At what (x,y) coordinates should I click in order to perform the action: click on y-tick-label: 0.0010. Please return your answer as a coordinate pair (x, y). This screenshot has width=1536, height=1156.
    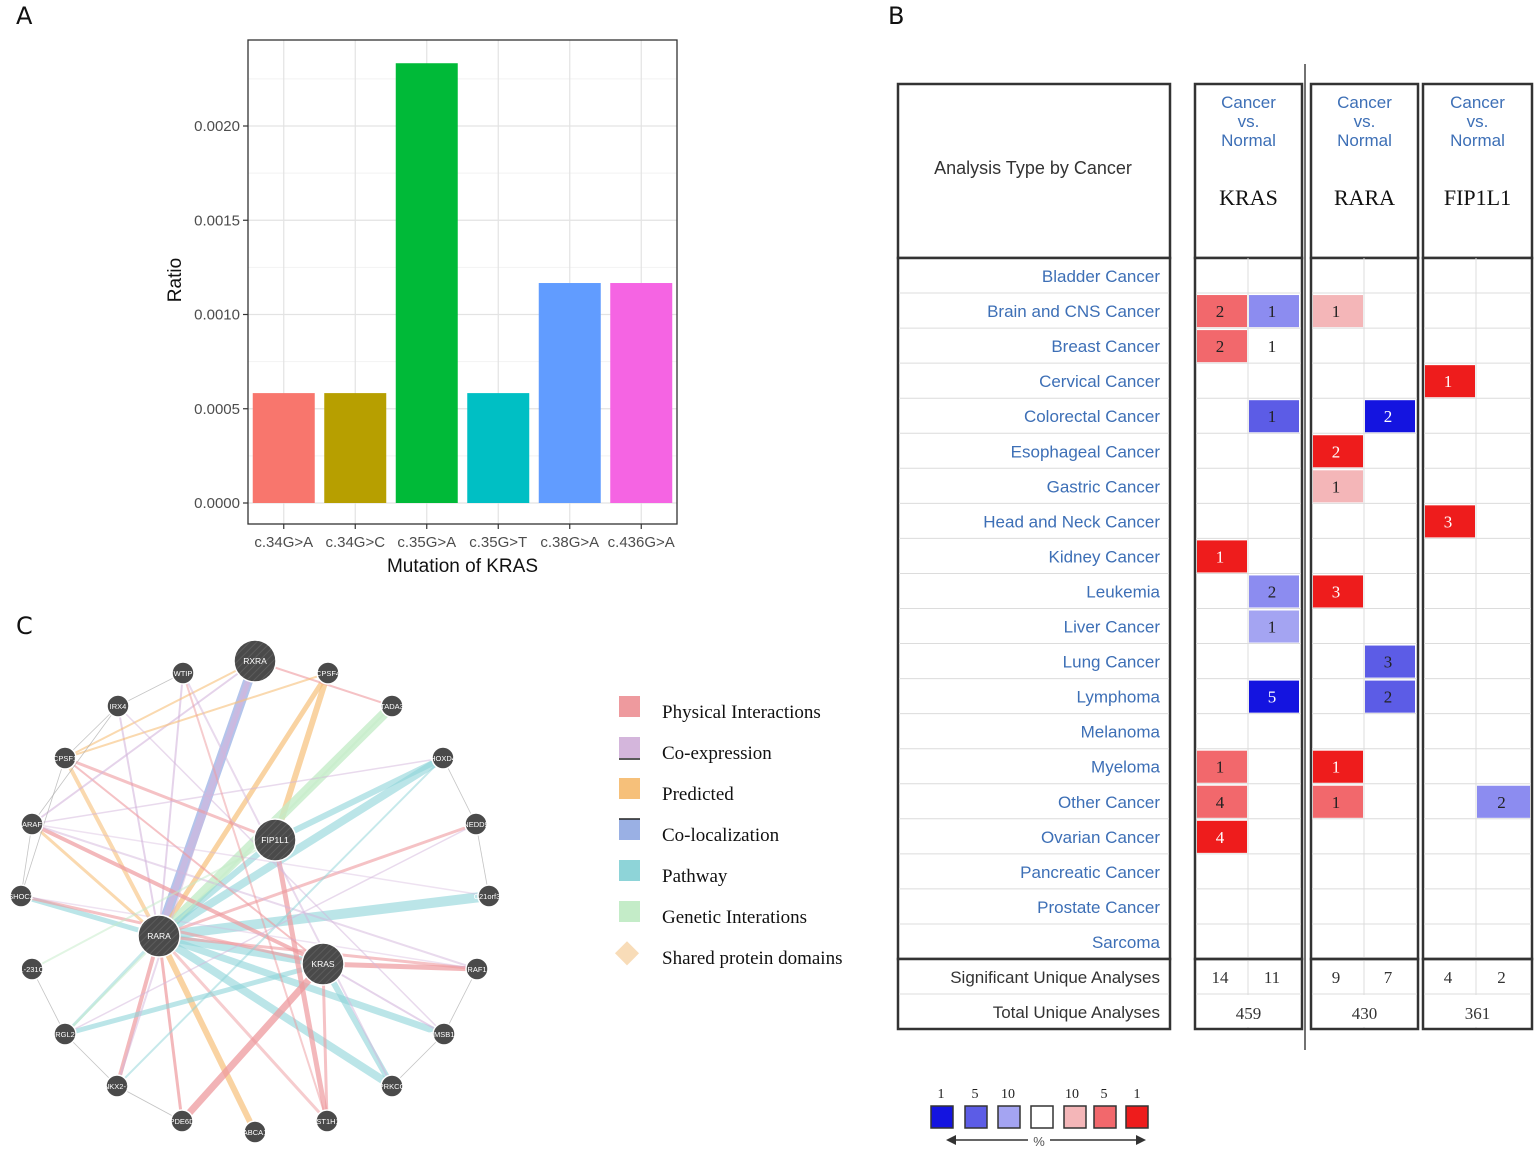
    Looking at the image, I should click on (217, 315).